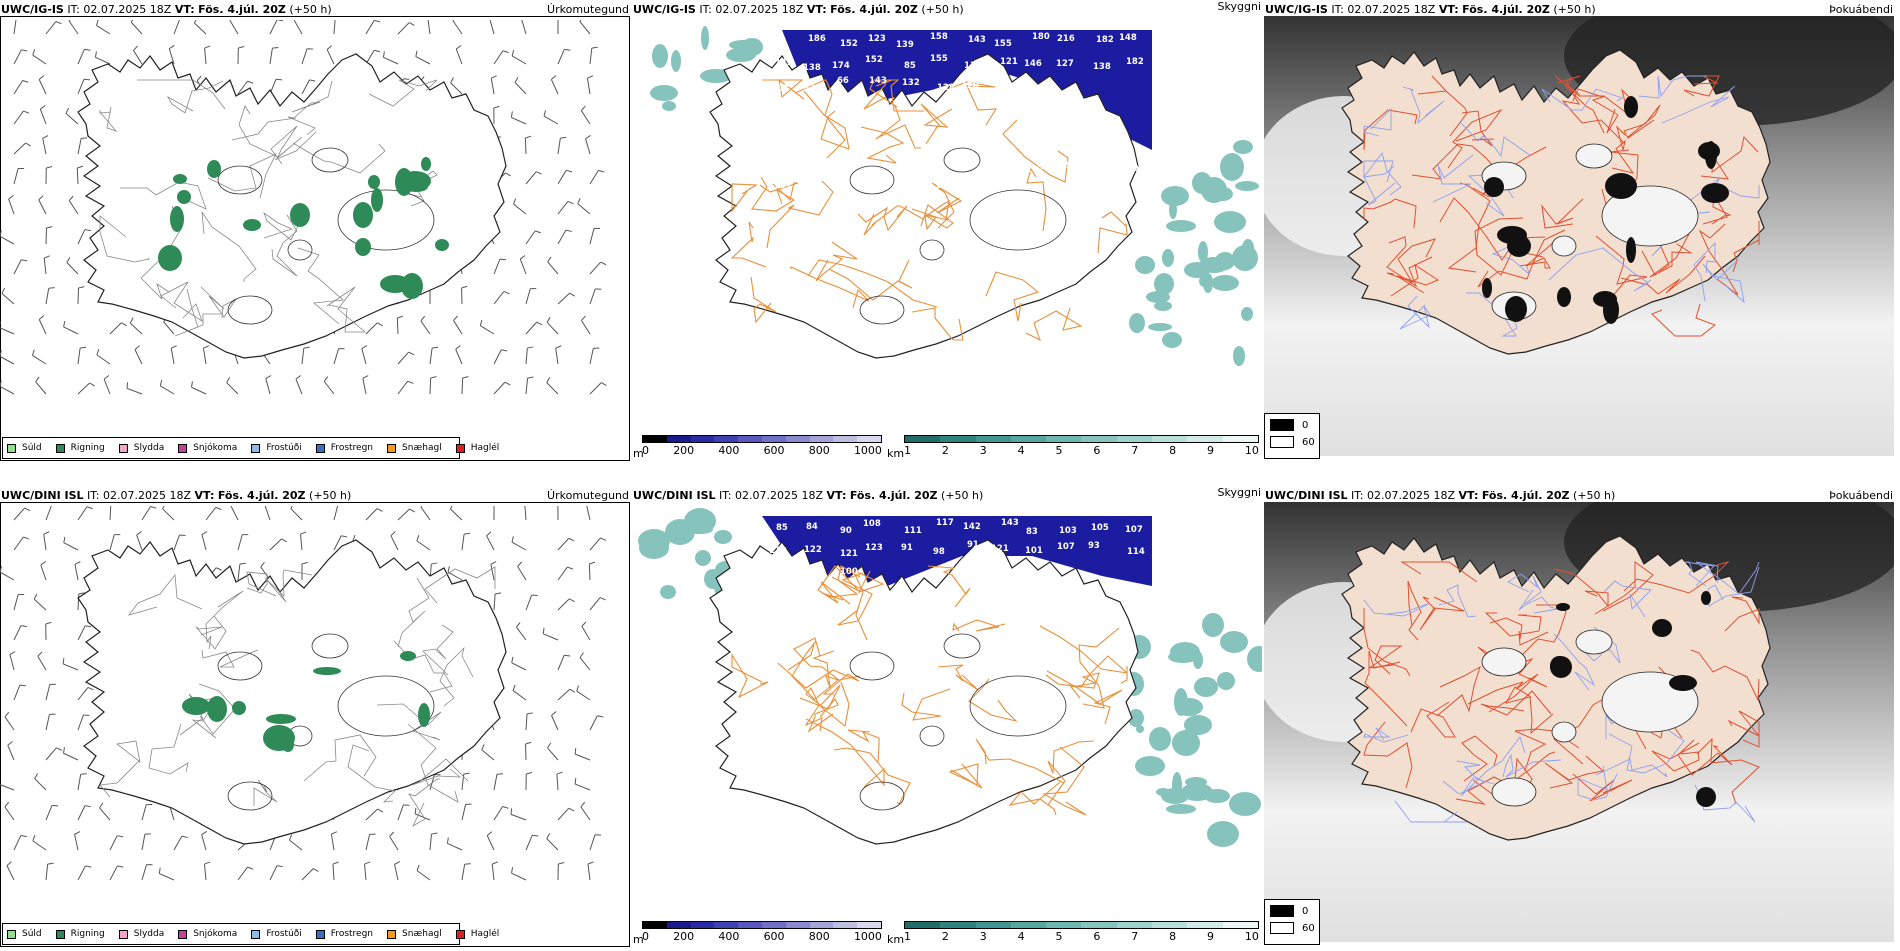 The width and height of the screenshot is (1900, 951). What do you see at coordinates (1210, 936) in the screenshot?
I see `colorbar-tick: 9` at bounding box center [1210, 936].